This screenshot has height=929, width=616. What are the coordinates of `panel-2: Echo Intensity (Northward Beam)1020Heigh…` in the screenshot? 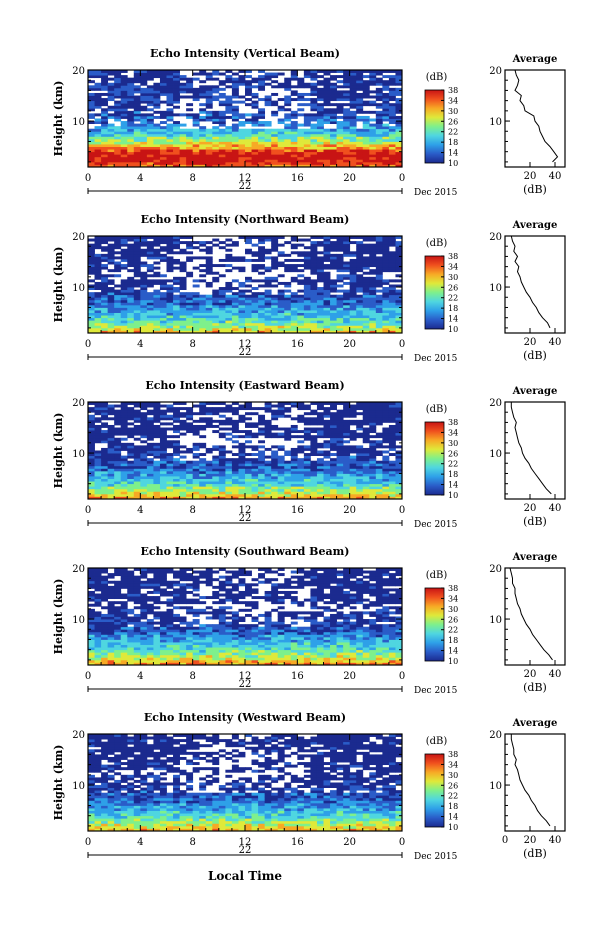 It's located at (309, 288).